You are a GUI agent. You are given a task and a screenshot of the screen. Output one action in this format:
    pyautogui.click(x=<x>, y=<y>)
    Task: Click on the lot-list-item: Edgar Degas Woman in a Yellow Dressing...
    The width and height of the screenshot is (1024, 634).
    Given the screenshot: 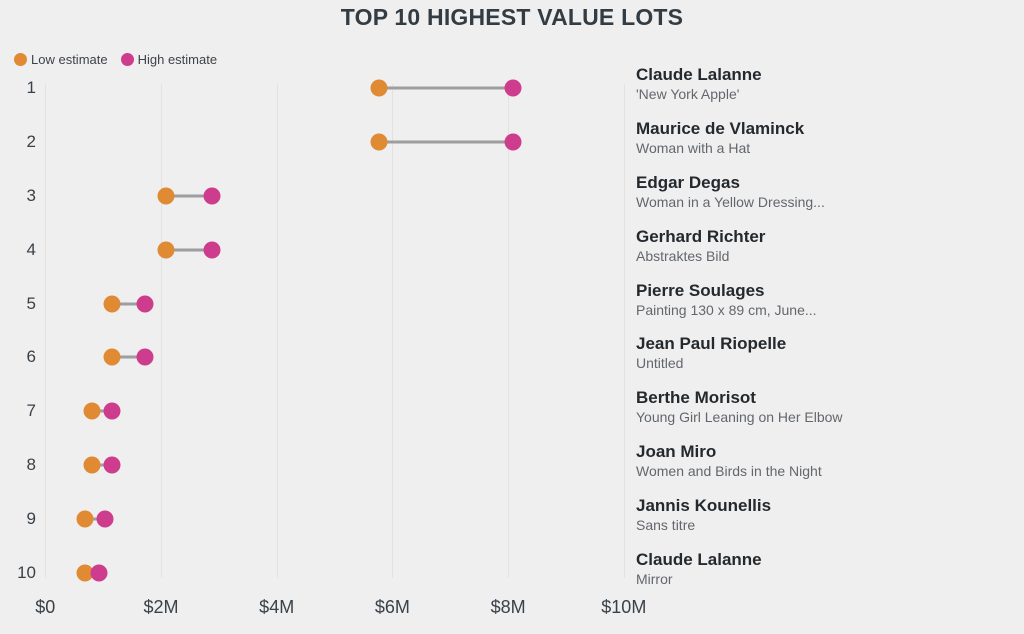 What is the action you would take?
    pyautogui.click(x=827, y=192)
    